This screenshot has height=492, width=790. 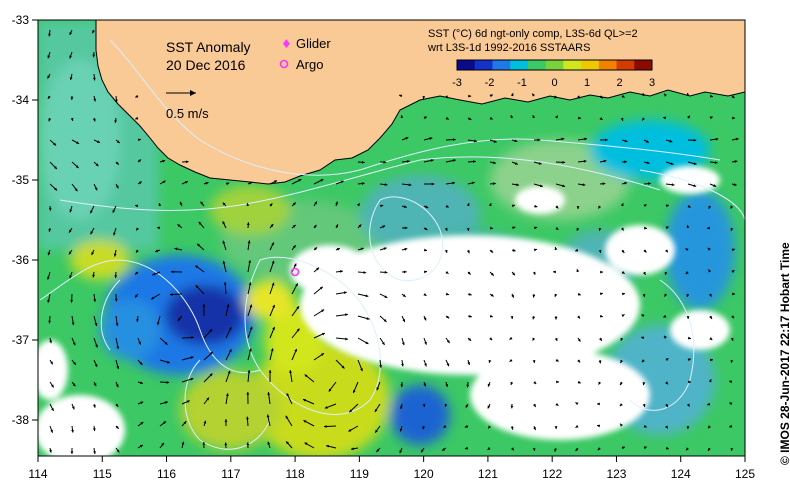 What do you see at coordinates (295, 272) in the screenshot?
I see `argo-marker` at bounding box center [295, 272].